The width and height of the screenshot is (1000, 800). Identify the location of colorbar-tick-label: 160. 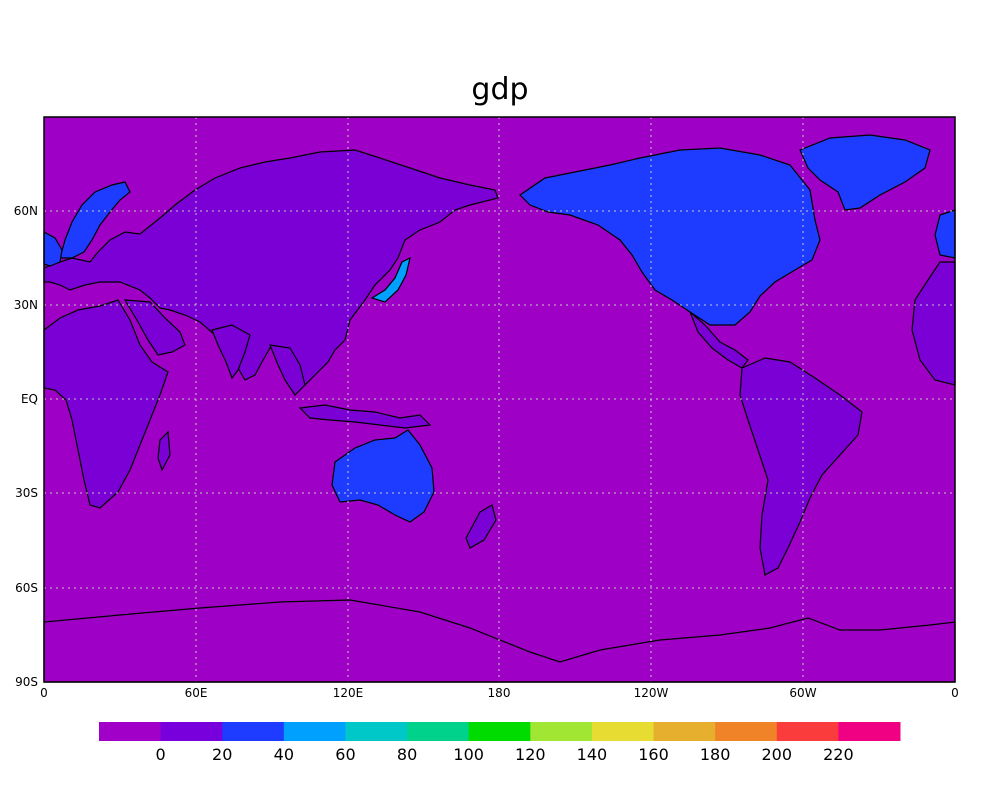
(653, 754).